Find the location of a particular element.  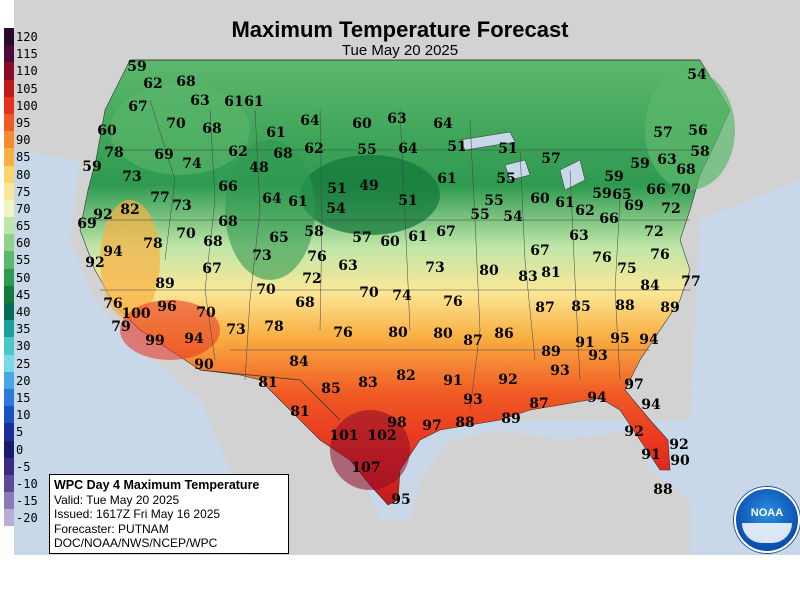

cool-northeast is located at coordinates (690, 130).